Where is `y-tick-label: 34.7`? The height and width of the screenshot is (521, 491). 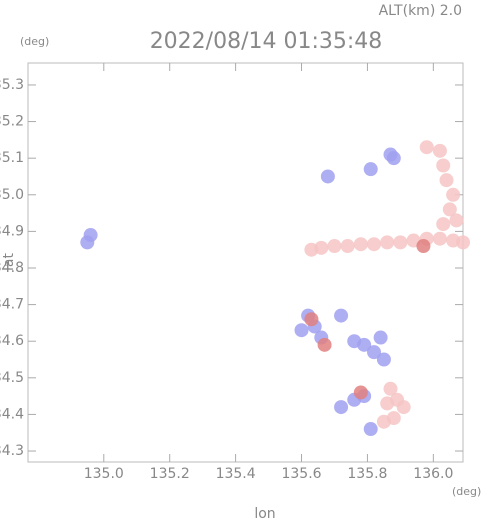 y-tick-label: 34.7 is located at coordinates (12, 305).